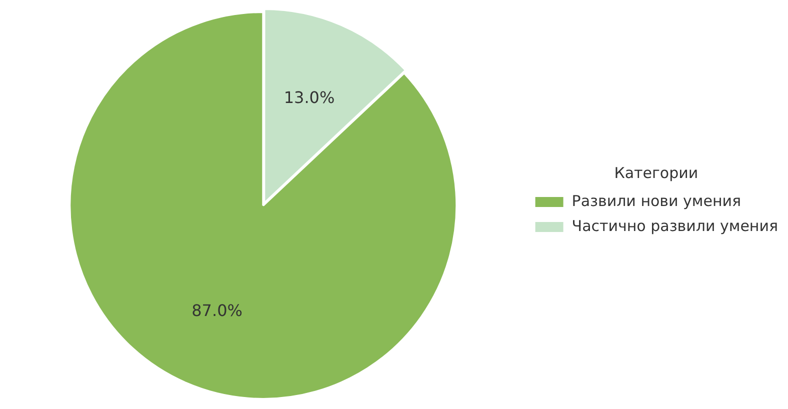 The width and height of the screenshot is (788, 409). I want to click on legend-title: Категории, so click(656, 173).